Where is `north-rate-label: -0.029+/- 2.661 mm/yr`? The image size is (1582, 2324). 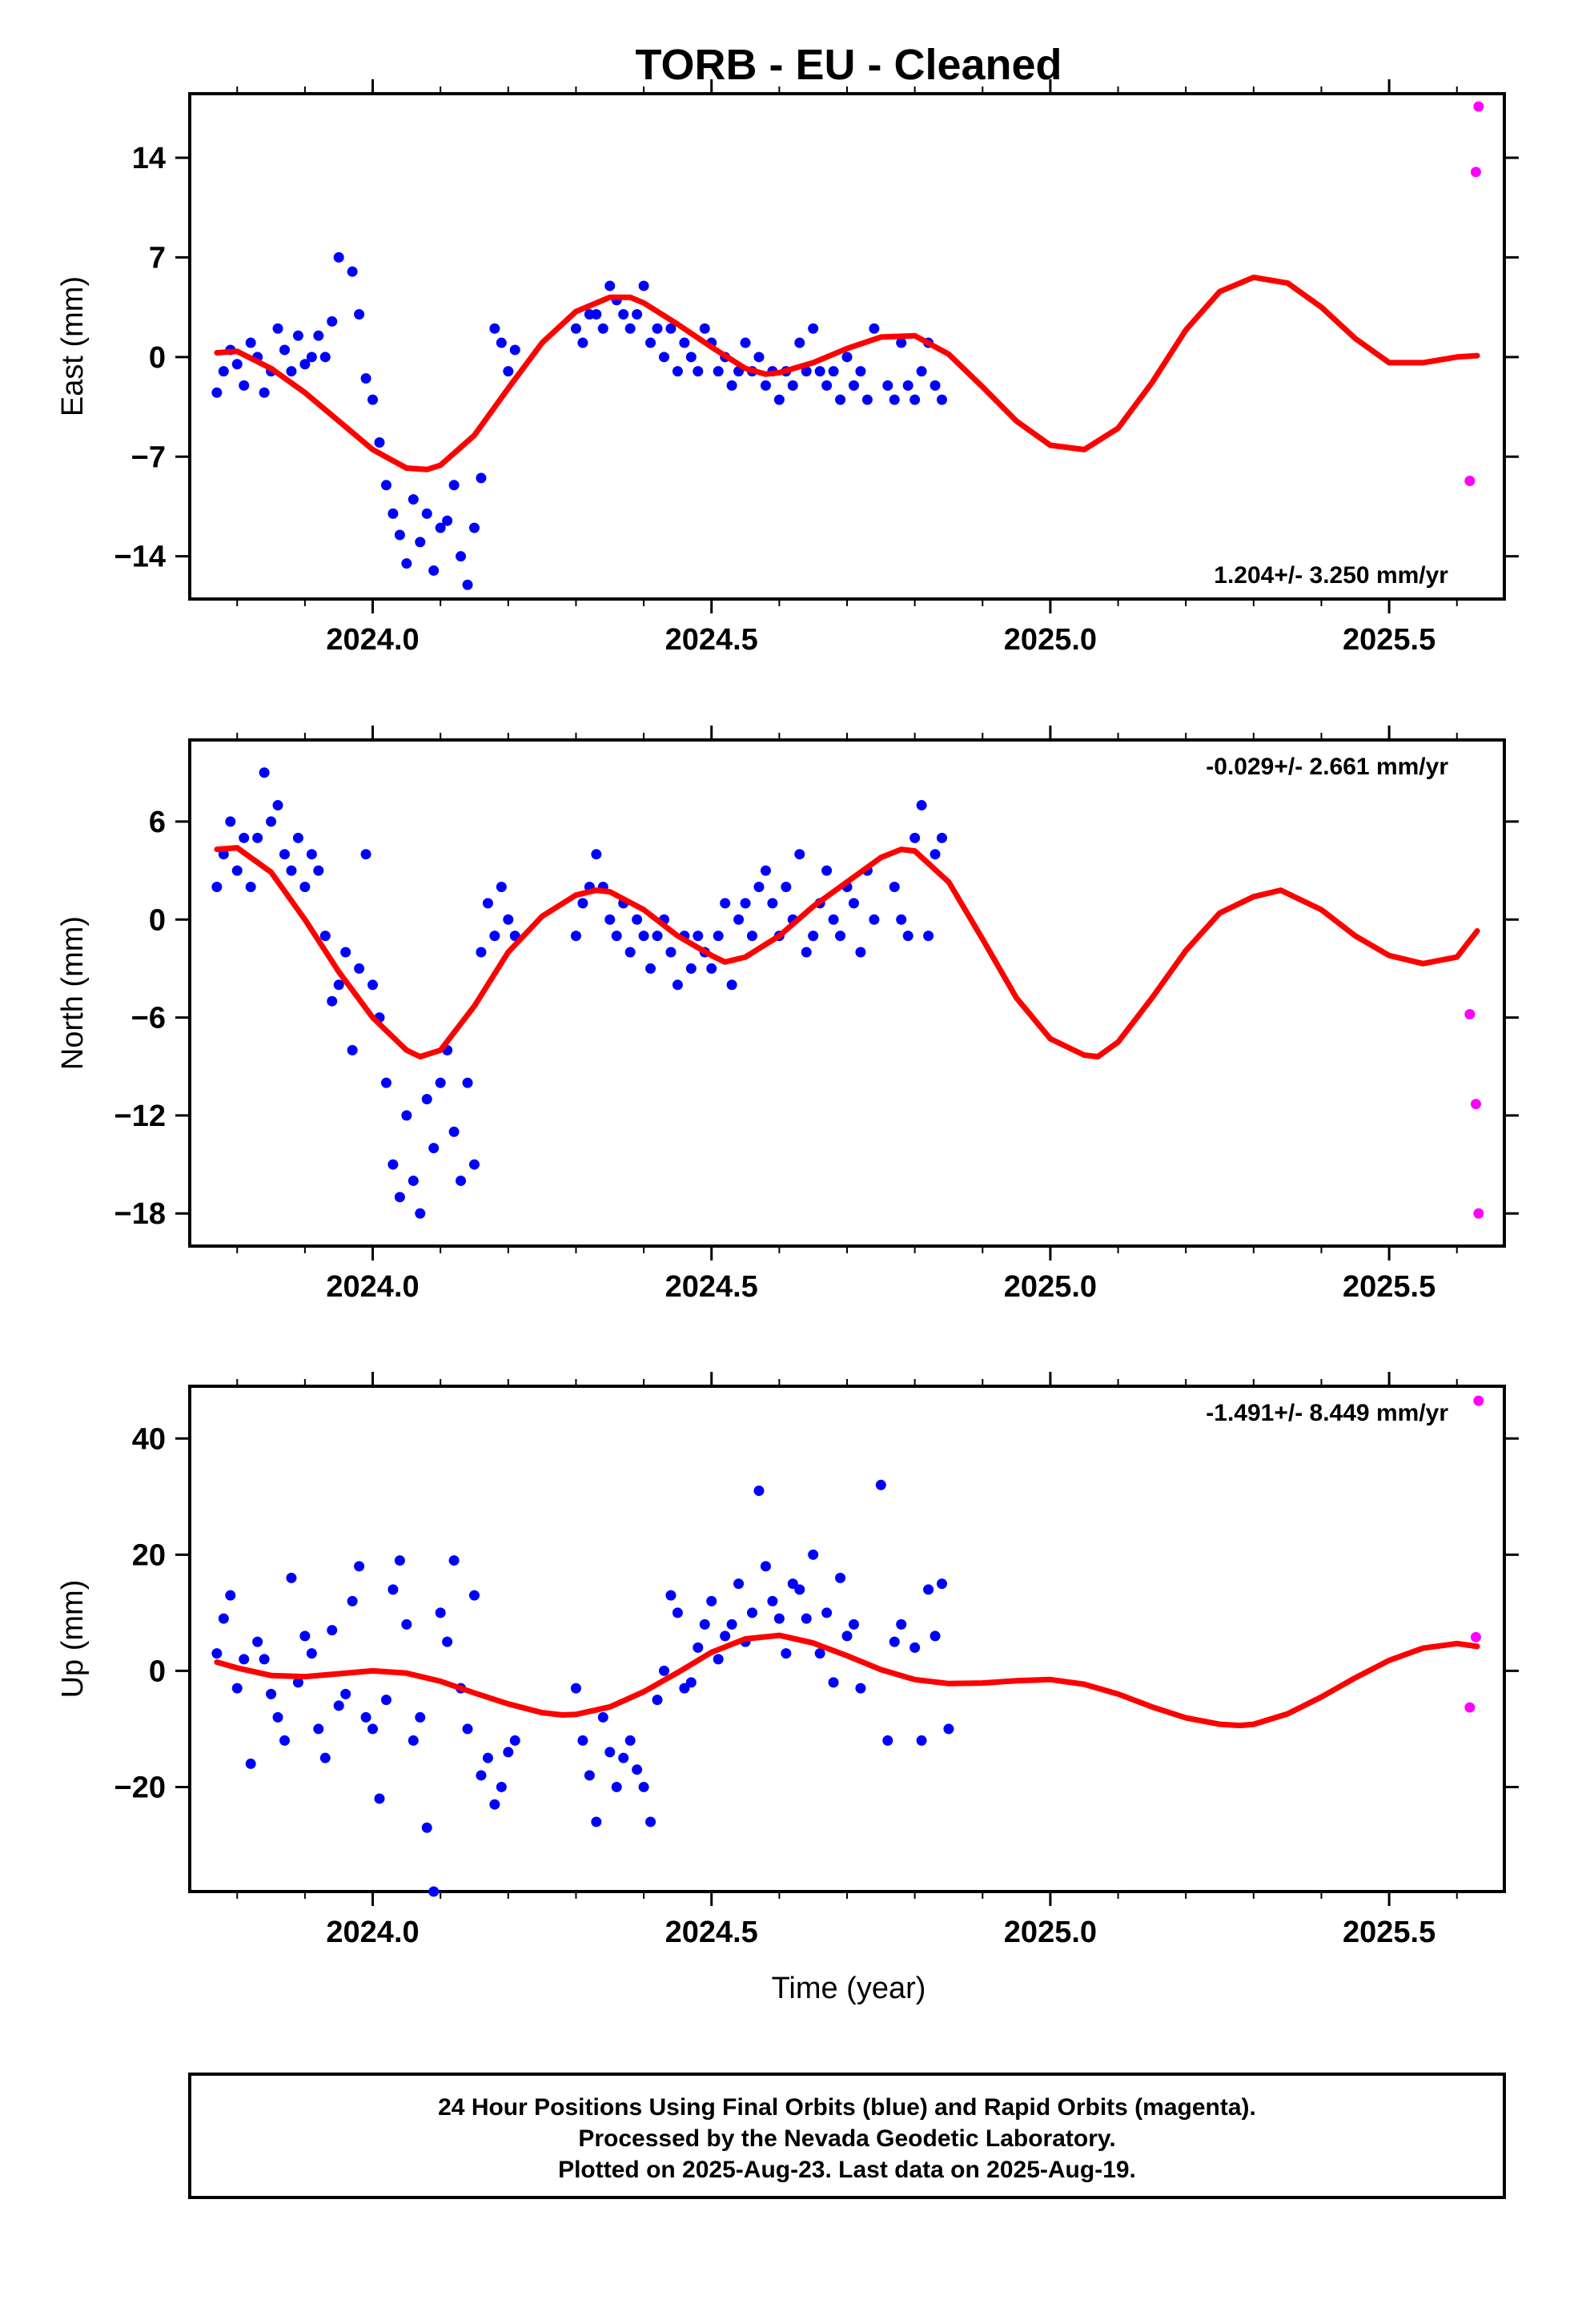
north-rate-label: -0.029+/- 2.661 mm/yr is located at coordinates (1327, 767).